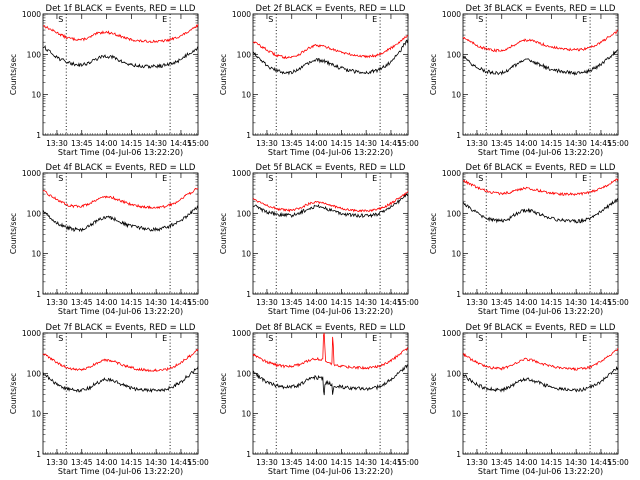 This screenshot has height=480, width=640. What do you see at coordinates (331, 328) in the screenshot?
I see `chart-title: Det 8f BLACK = Events, RED = LLD` at bounding box center [331, 328].